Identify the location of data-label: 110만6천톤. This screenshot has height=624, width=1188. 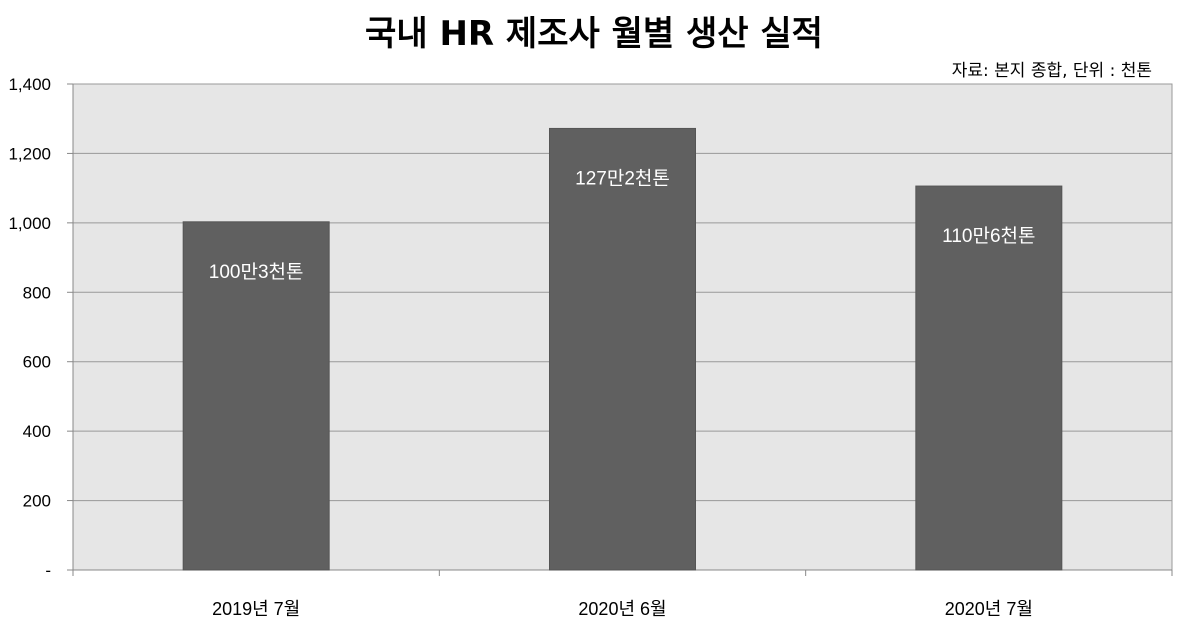
(988, 236).